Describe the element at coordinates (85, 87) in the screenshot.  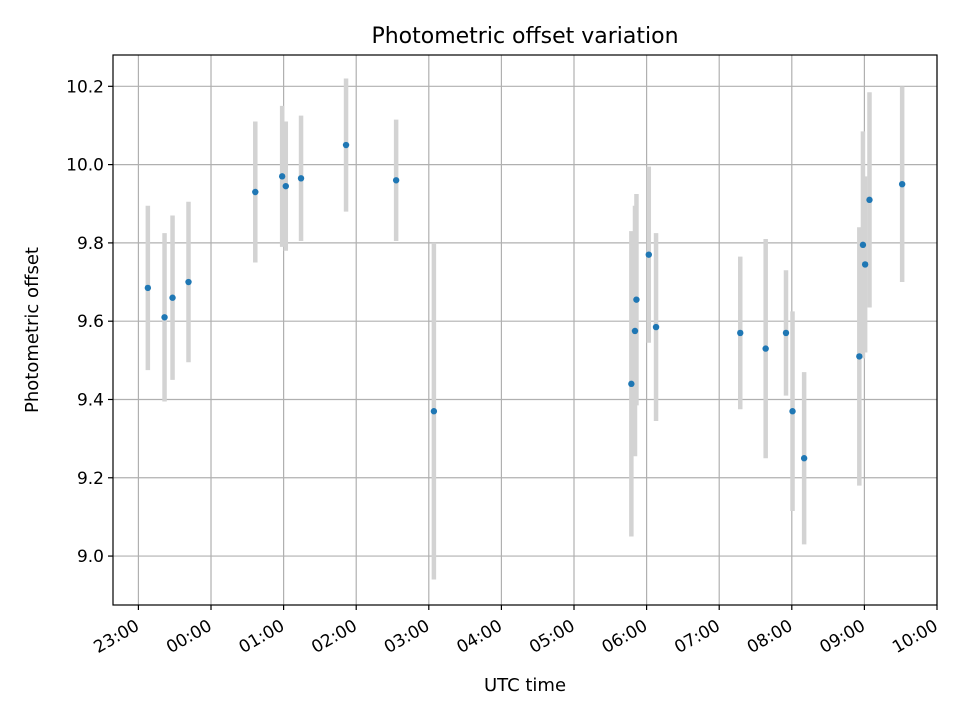
I see `y-tick-label: 10.2` at that location.